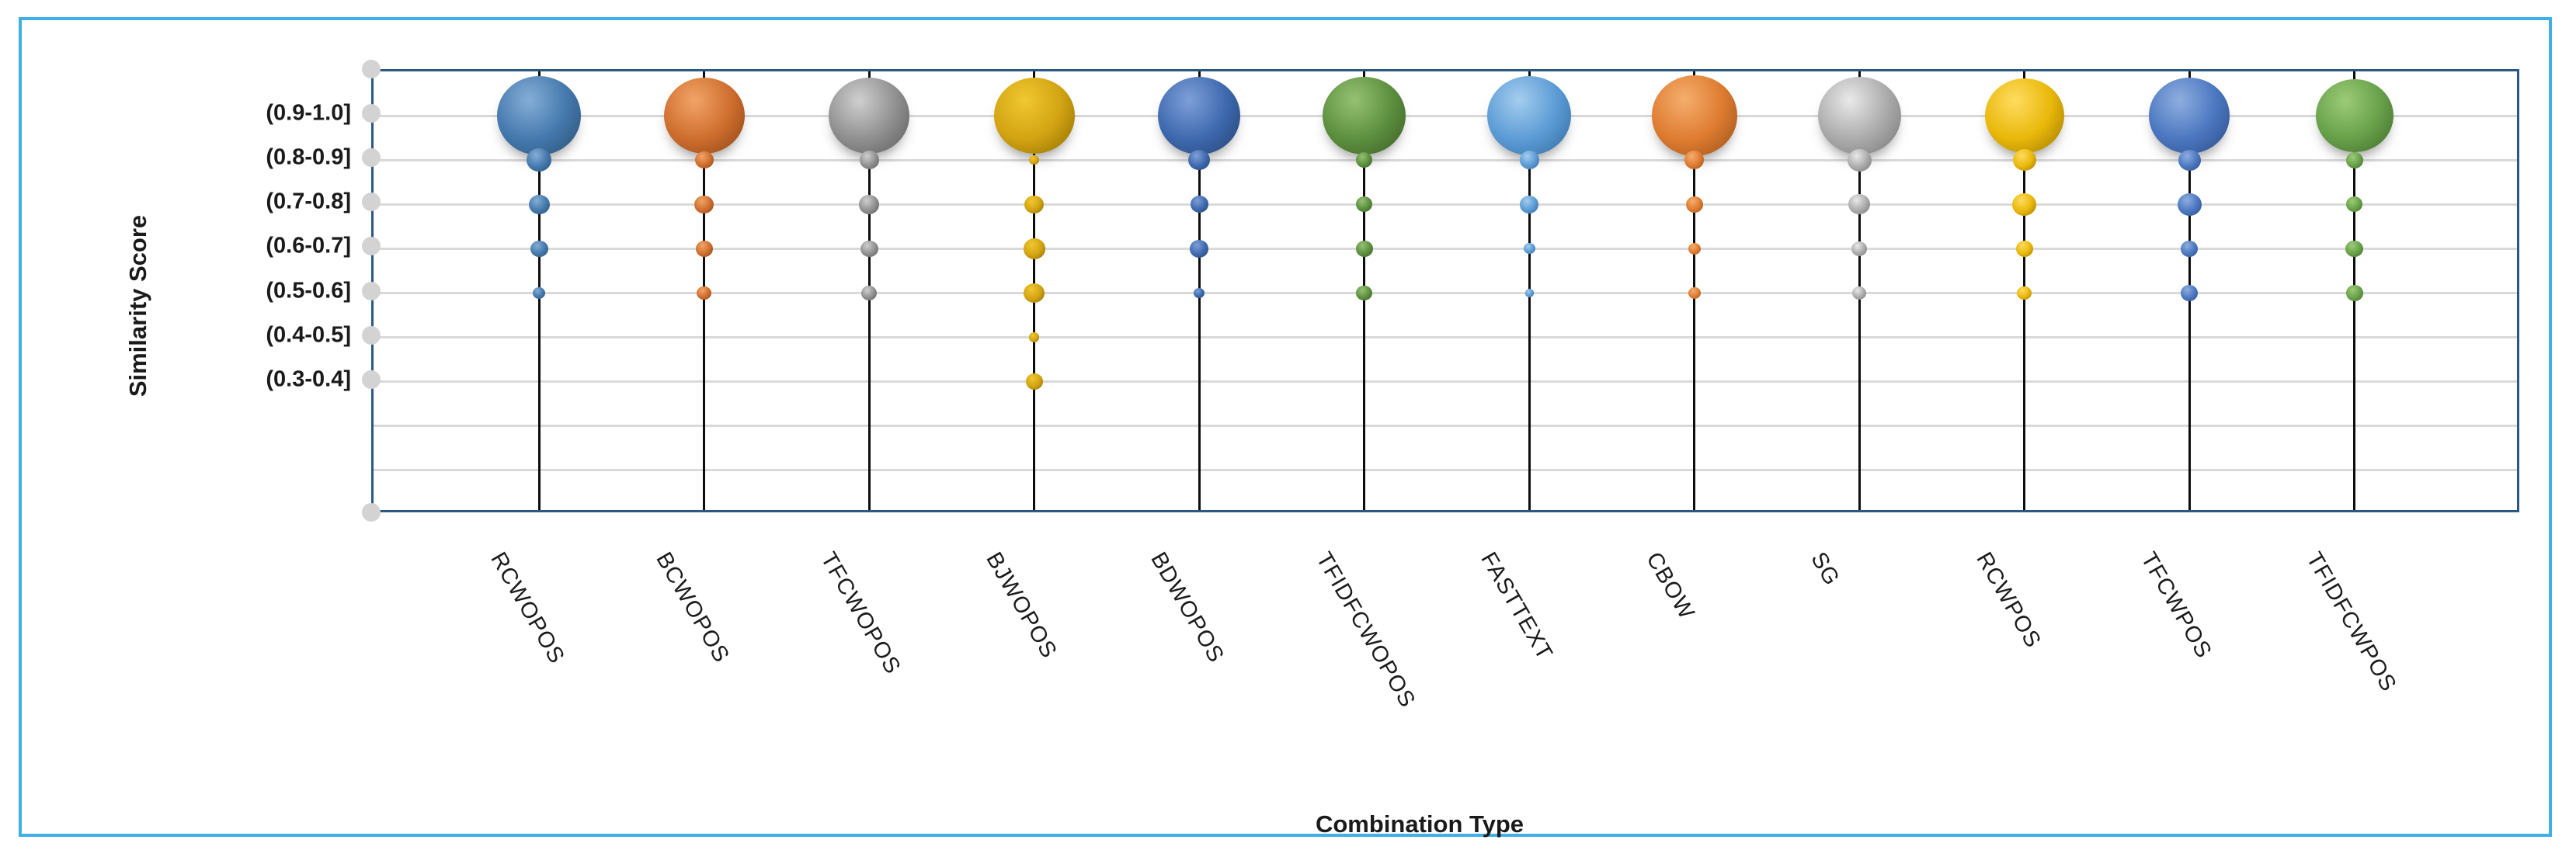 Image resolution: width=2576 pixels, height=864 pixels. What do you see at coordinates (2024, 160) in the screenshot?
I see `bubble-RCWPOS-(0.8-0.9]` at bounding box center [2024, 160].